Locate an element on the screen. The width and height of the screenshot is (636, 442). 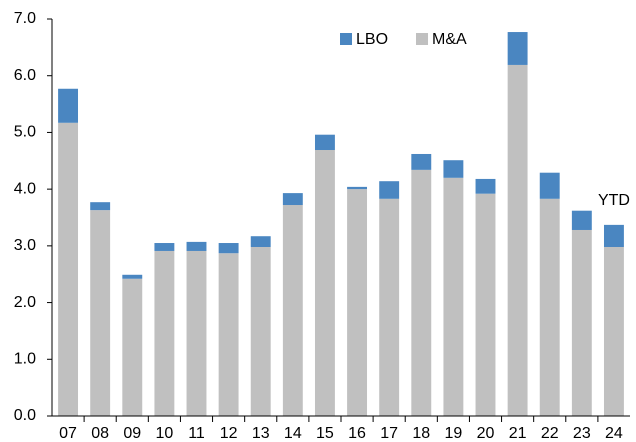
y-tick-label: 4.0 is located at coordinates (25, 188).